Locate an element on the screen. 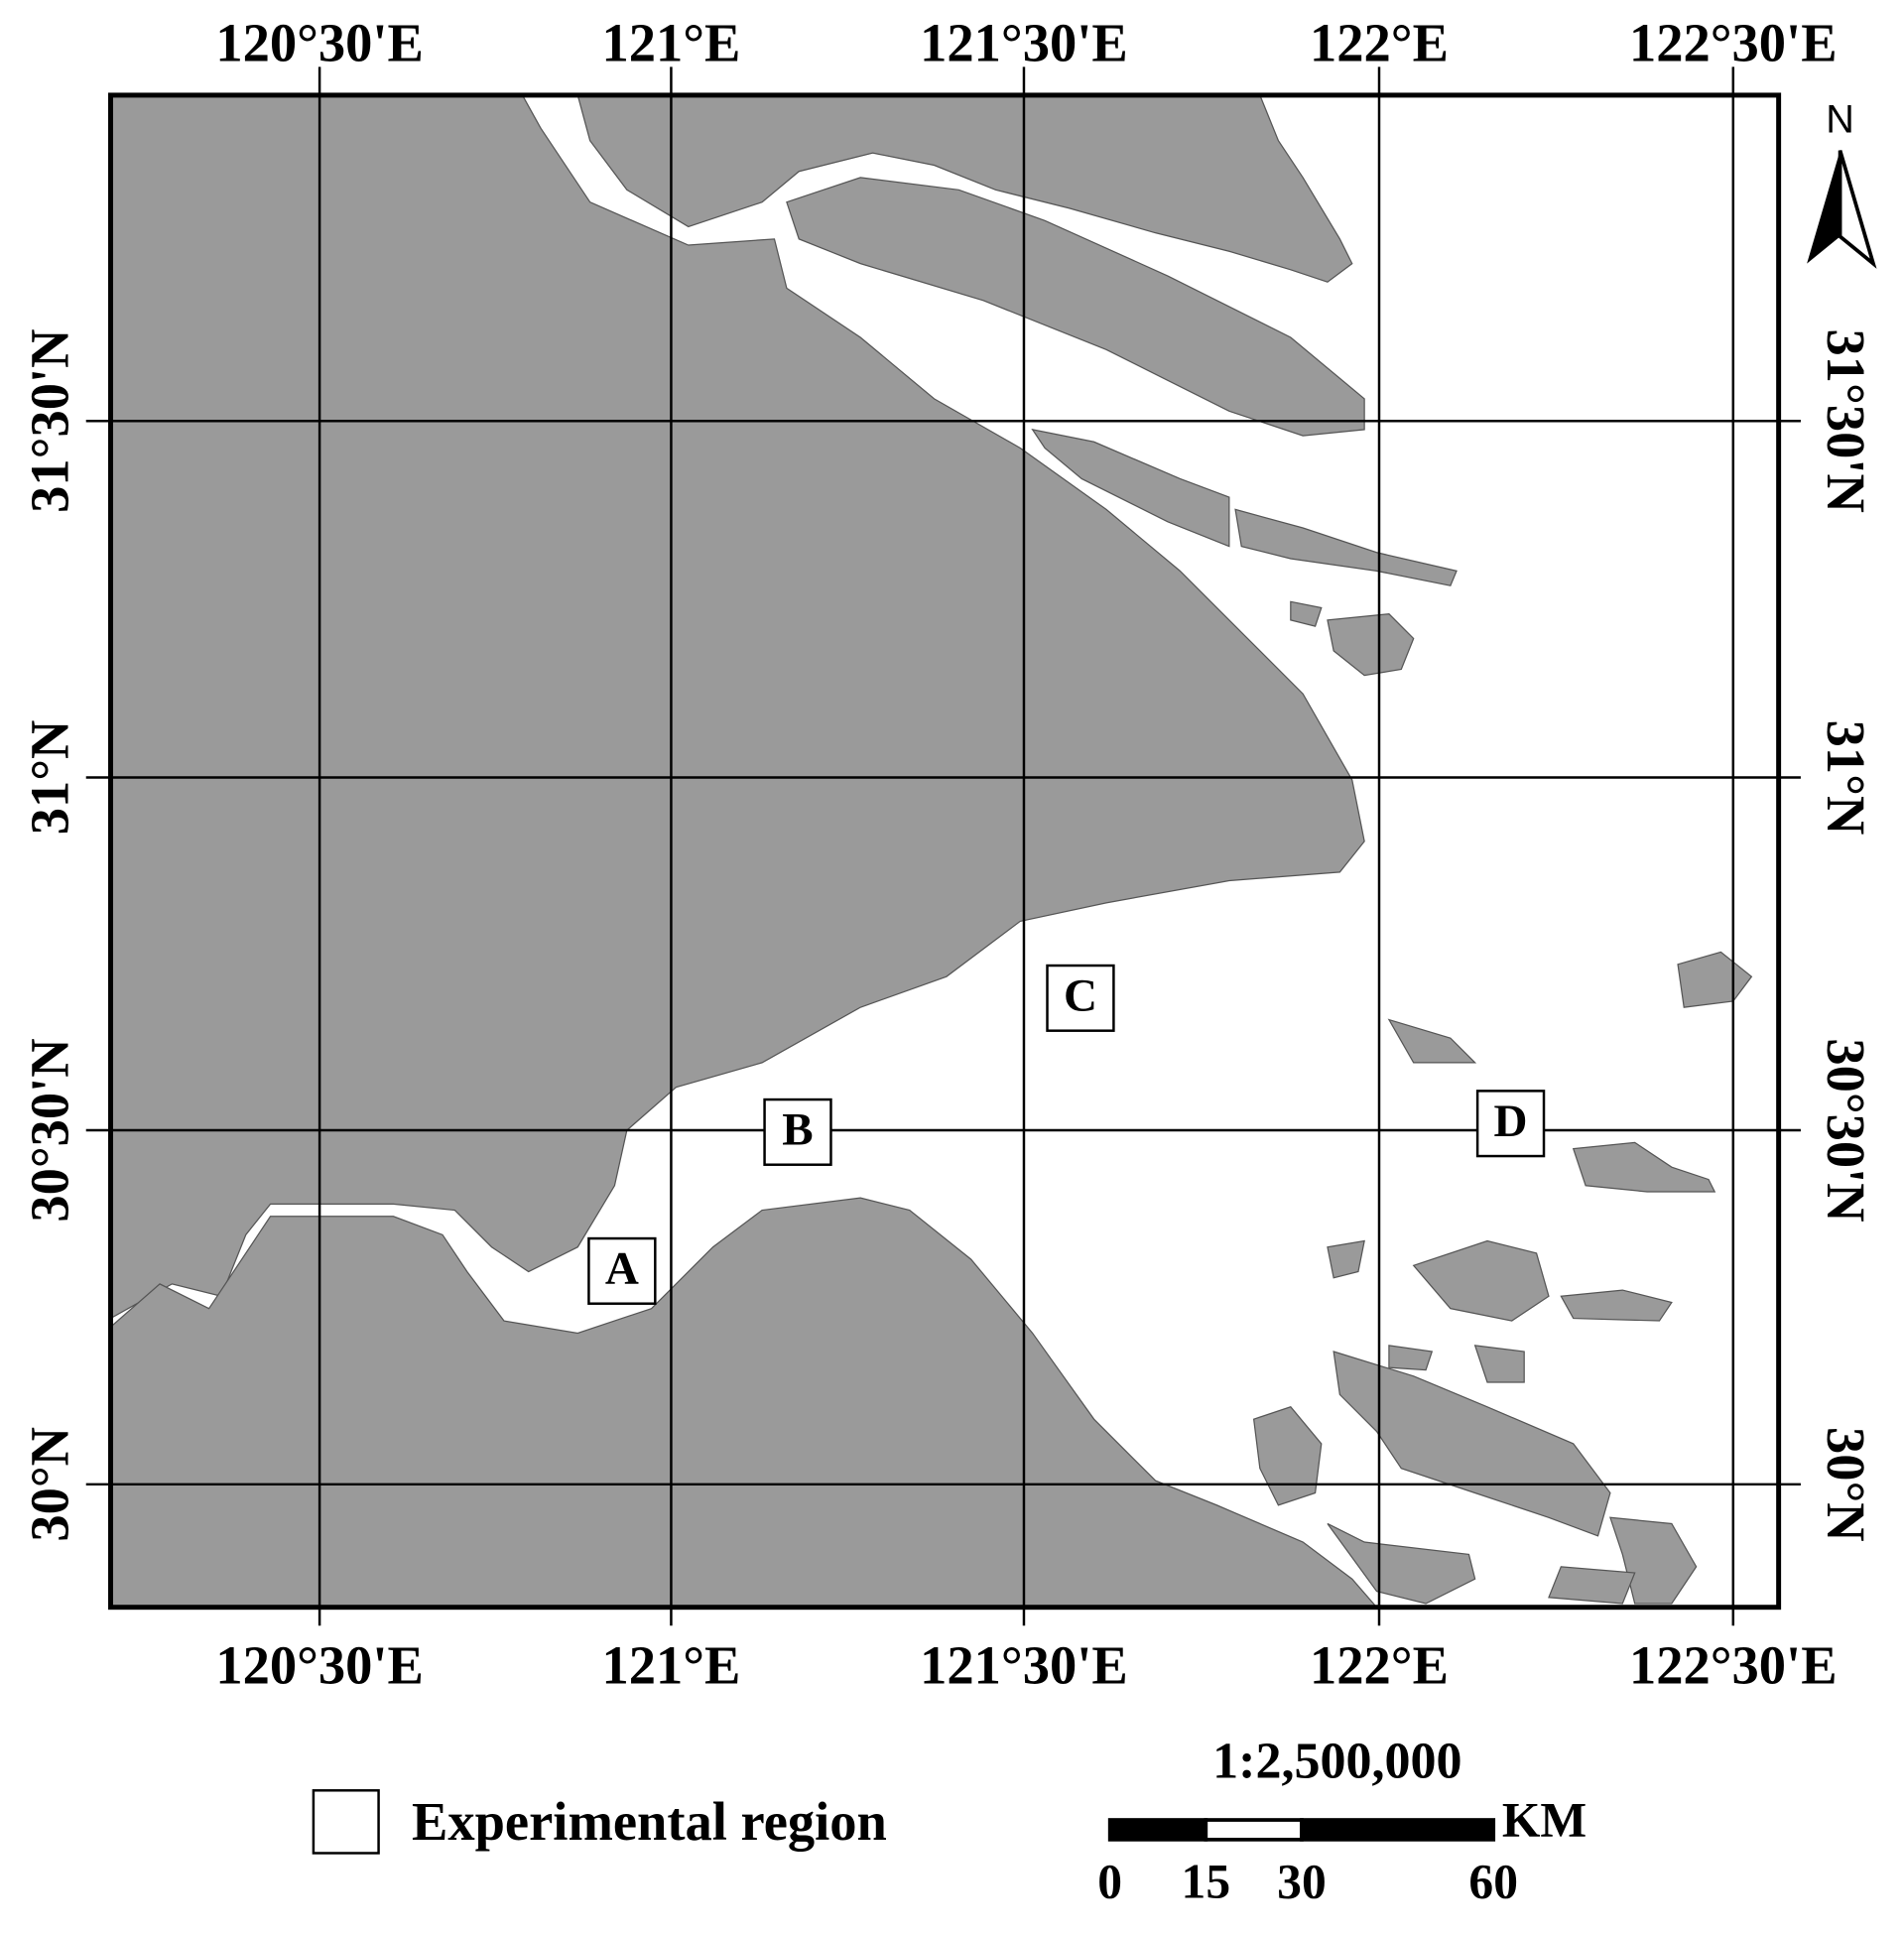 The image size is (1904, 1936). island-zhoushan is located at coordinates (1472, 1444).